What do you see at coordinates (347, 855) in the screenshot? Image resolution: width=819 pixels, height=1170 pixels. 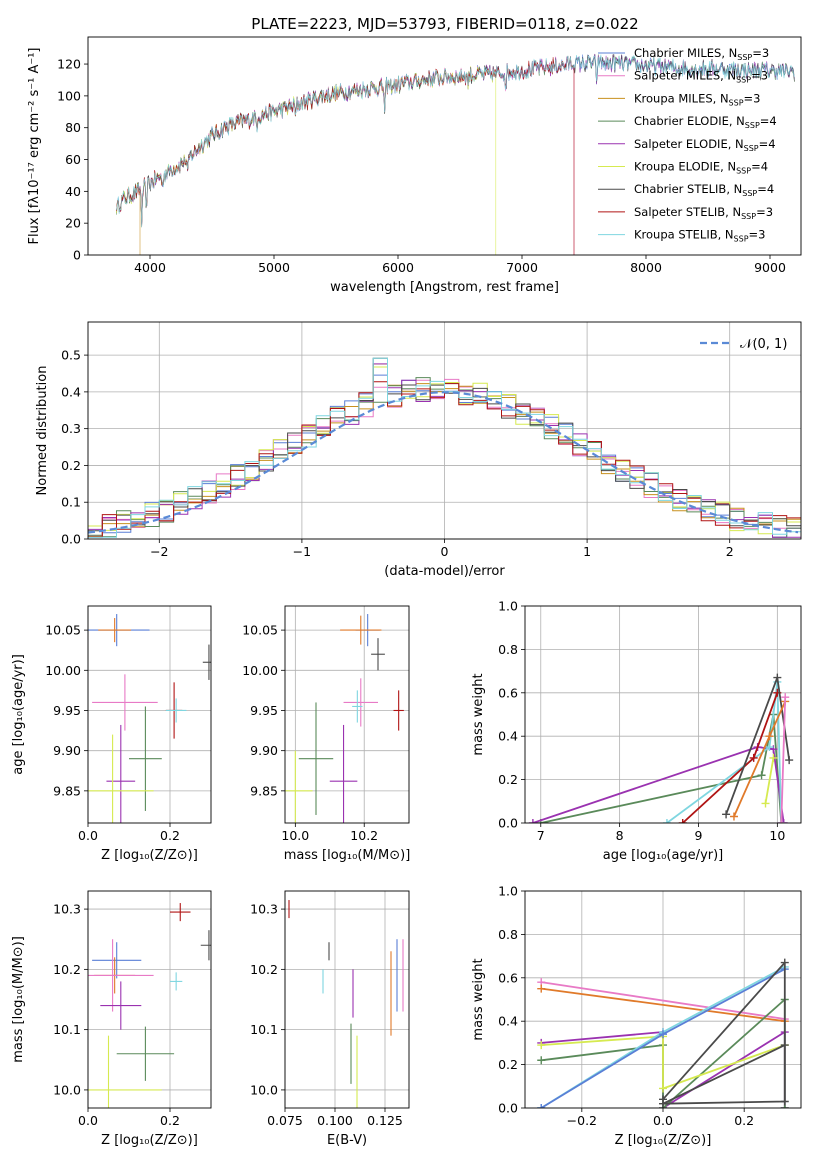 I see `x-axis-label: mass [log₁₀(M/M⊙)]` at bounding box center [347, 855].